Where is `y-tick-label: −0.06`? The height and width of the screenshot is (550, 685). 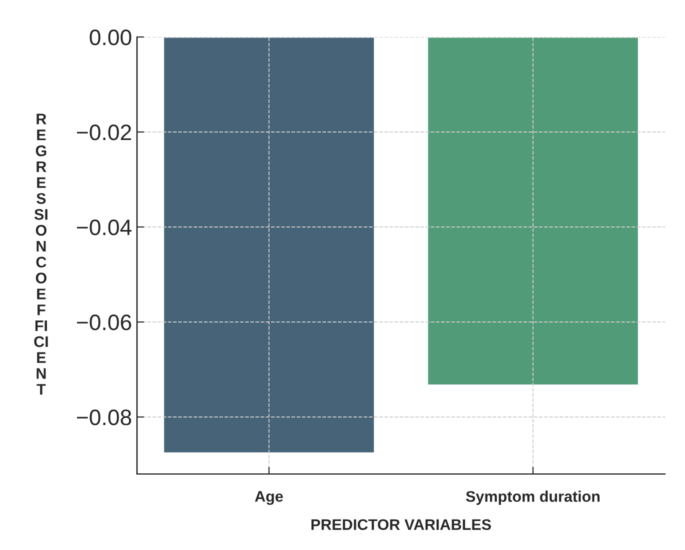
y-tick-label: −0.06 is located at coordinates (104, 322).